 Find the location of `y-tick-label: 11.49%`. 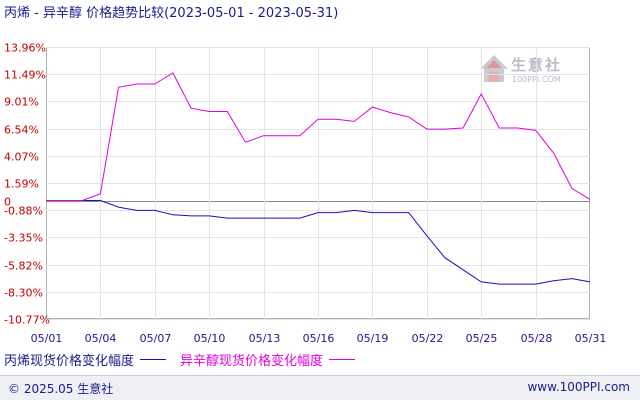

y-tick-label: 11.49% is located at coordinates (25, 75).